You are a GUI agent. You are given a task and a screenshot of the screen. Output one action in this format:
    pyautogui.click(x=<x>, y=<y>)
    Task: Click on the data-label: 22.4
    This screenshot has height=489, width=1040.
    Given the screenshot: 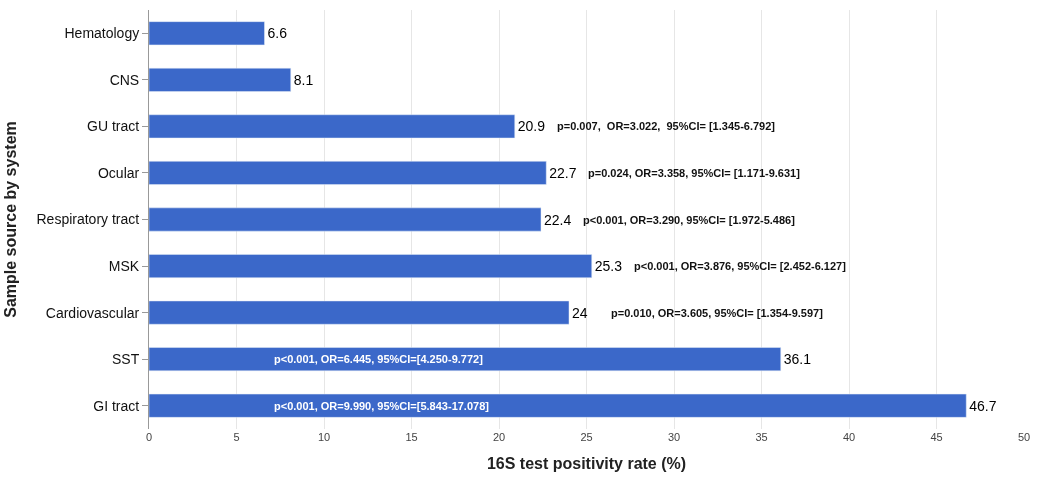 What is the action you would take?
    pyautogui.click(x=558, y=219)
    